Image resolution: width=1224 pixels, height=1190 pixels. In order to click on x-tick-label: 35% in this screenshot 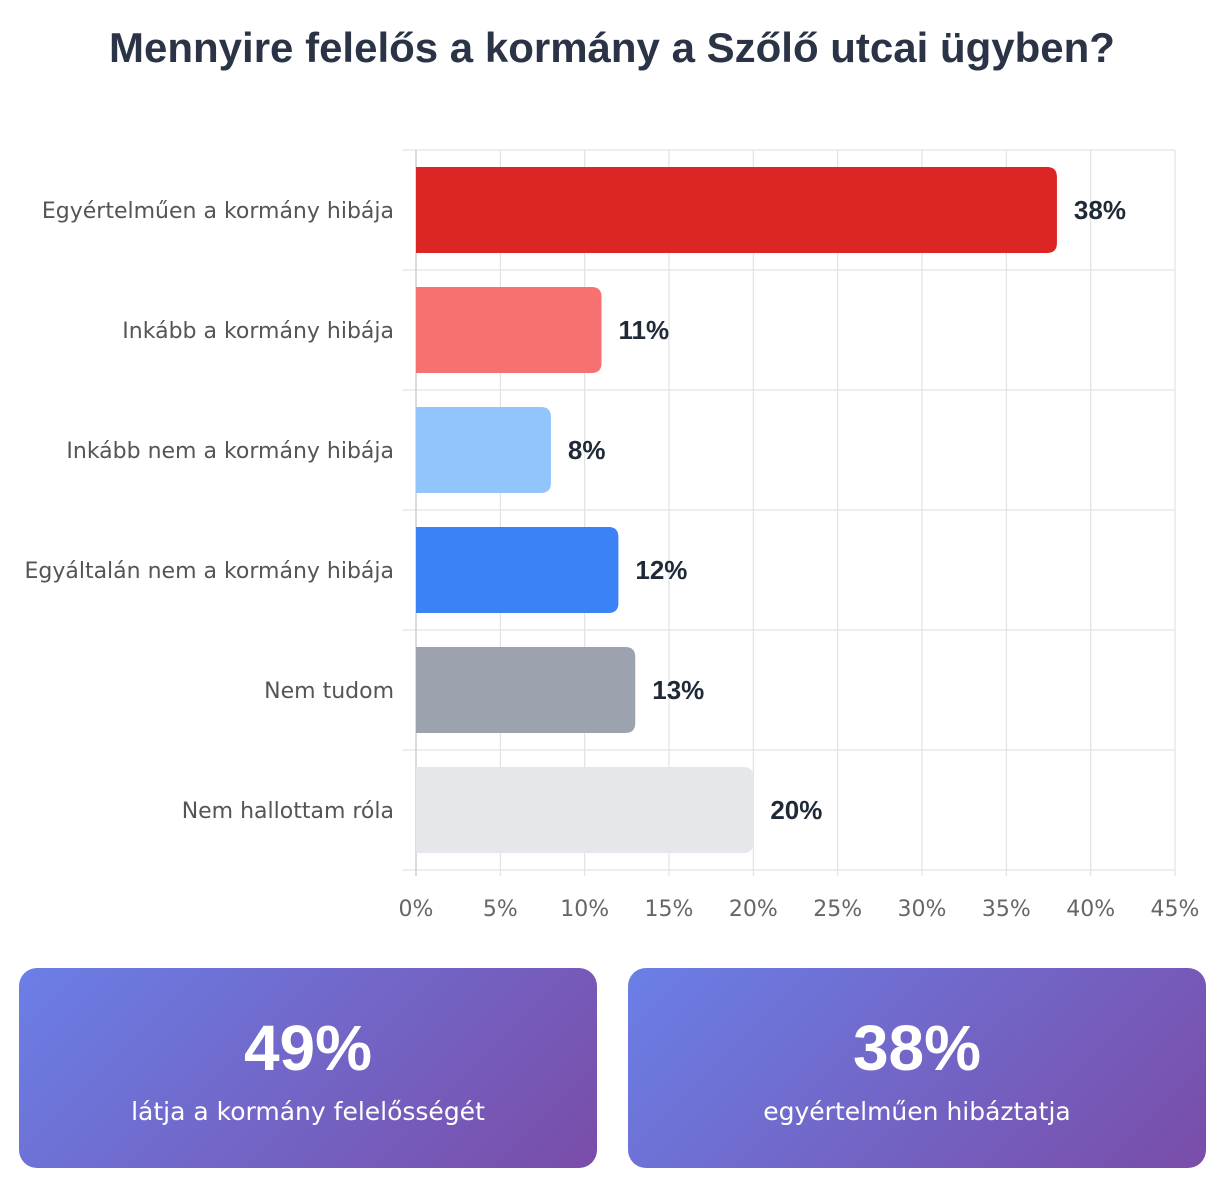, I will do `click(1006, 909)`.